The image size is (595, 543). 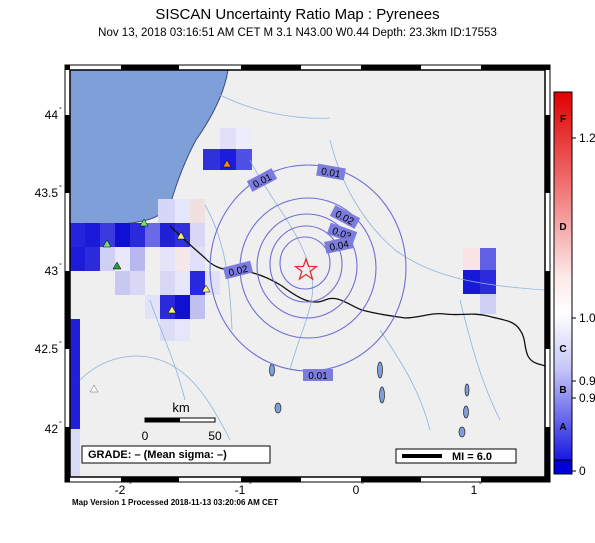 I want to click on grade-letter: F, so click(x=563, y=119).